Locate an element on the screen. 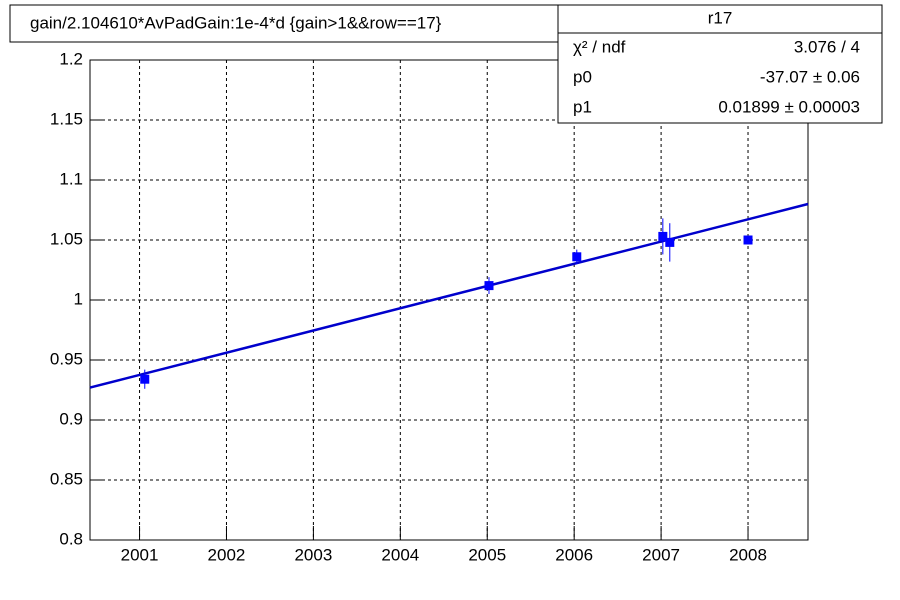 The image size is (900, 600). stats-value: 0.01899 ± 0.00003 is located at coordinates (789, 106).